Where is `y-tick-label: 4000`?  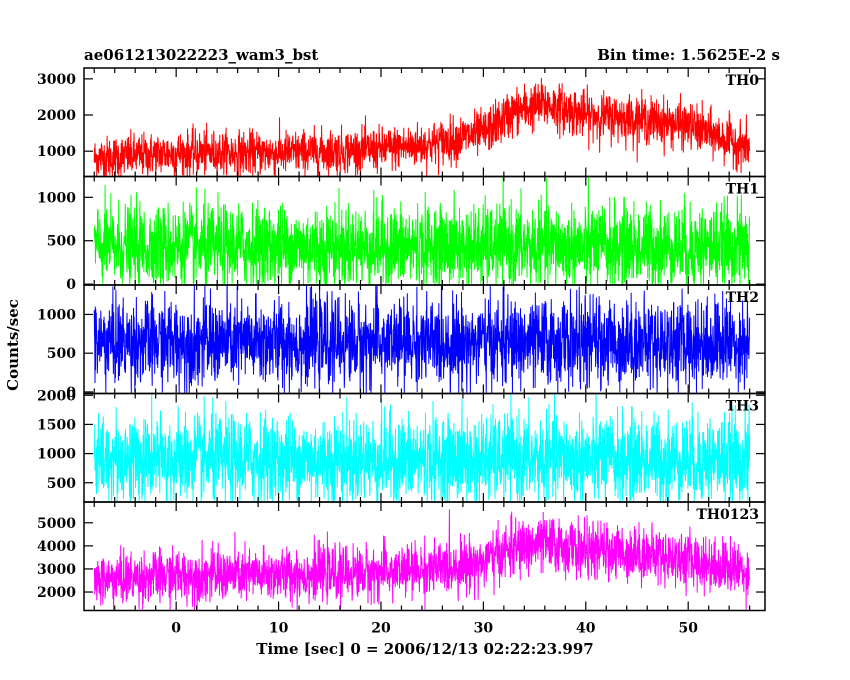 y-tick-label: 4000 is located at coordinates (56, 547).